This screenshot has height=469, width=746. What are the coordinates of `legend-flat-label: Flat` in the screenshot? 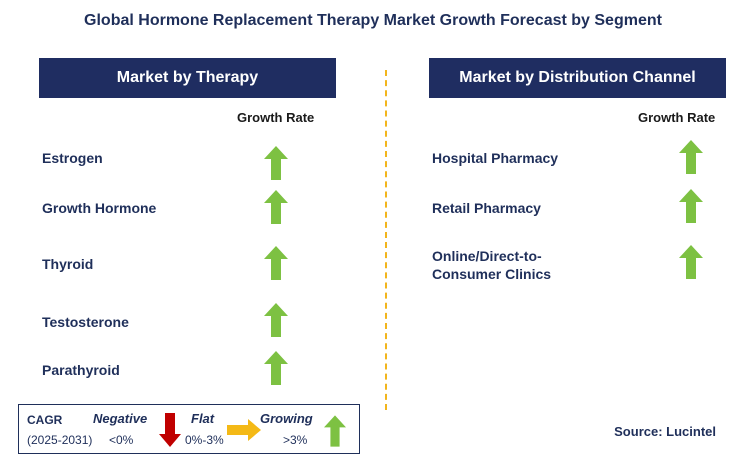 It's located at (203, 418).